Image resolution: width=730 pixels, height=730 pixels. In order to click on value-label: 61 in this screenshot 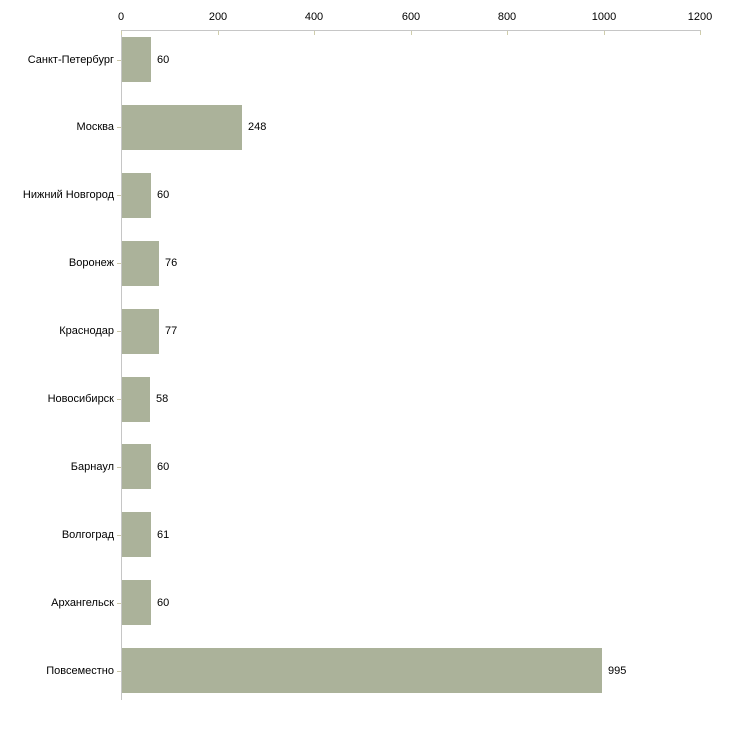, I will do `click(163, 535)`.